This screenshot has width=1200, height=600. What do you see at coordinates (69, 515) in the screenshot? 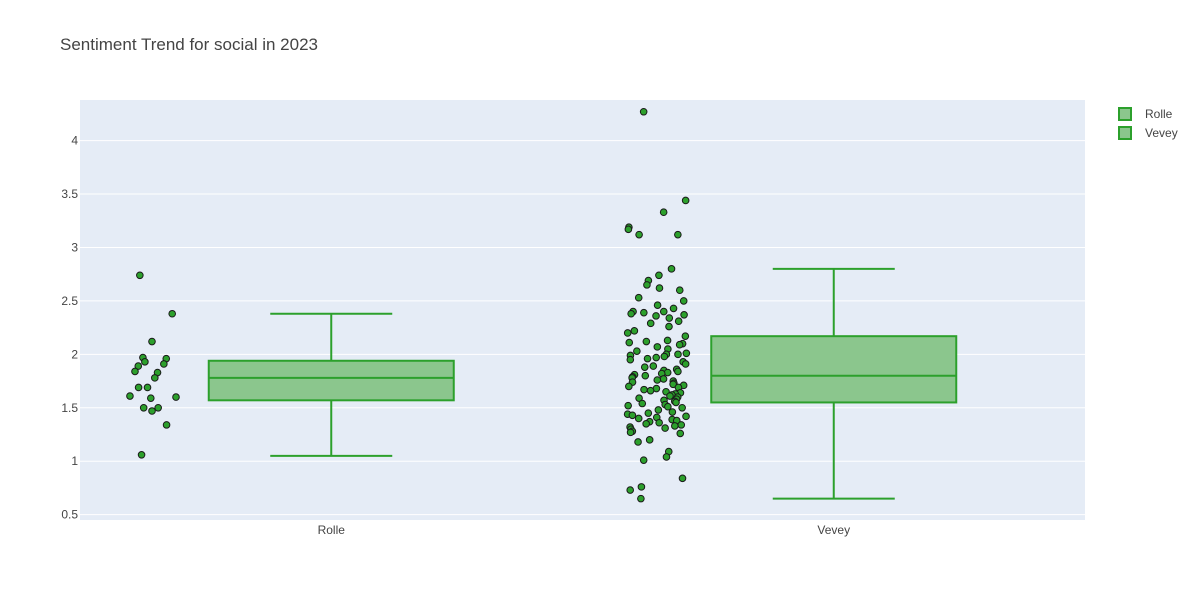
I see `y-tick-label: 0.5` at bounding box center [69, 515].